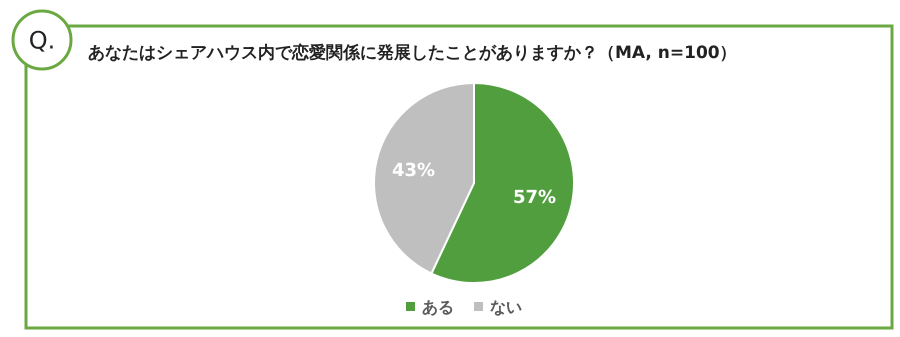 The image size is (900, 337). I want to click on chart-title: あなたはシェアハウス内で恋愛関係に発展したことがありますか？（MA, n=100）, so click(412, 52).